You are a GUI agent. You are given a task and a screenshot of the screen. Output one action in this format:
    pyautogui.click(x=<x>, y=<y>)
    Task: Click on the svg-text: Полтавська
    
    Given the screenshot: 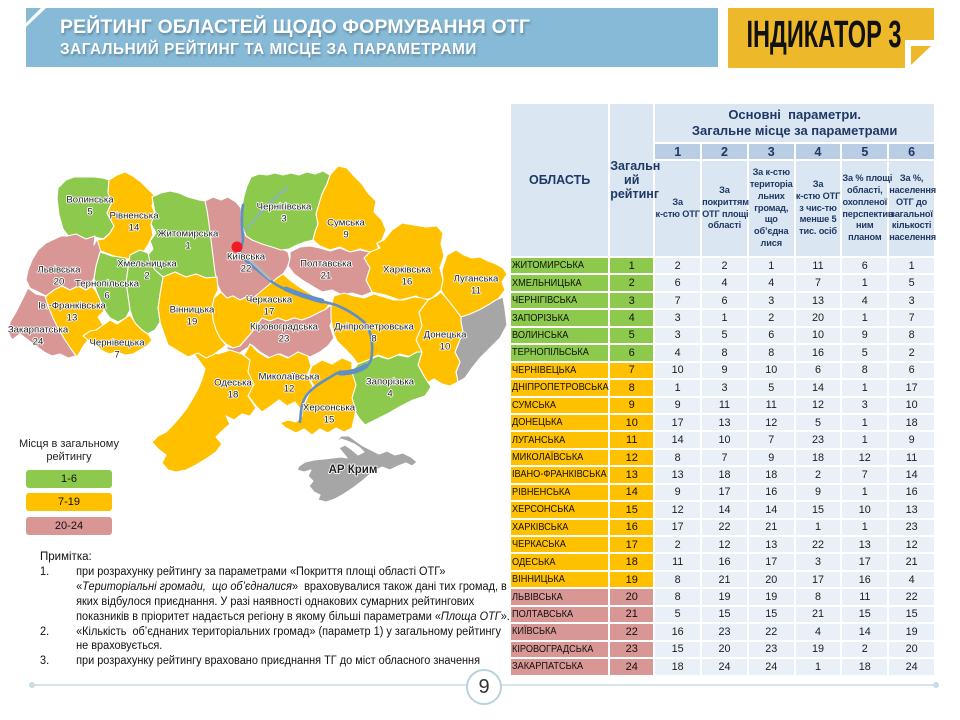 What is the action you would take?
    pyautogui.click(x=326, y=264)
    